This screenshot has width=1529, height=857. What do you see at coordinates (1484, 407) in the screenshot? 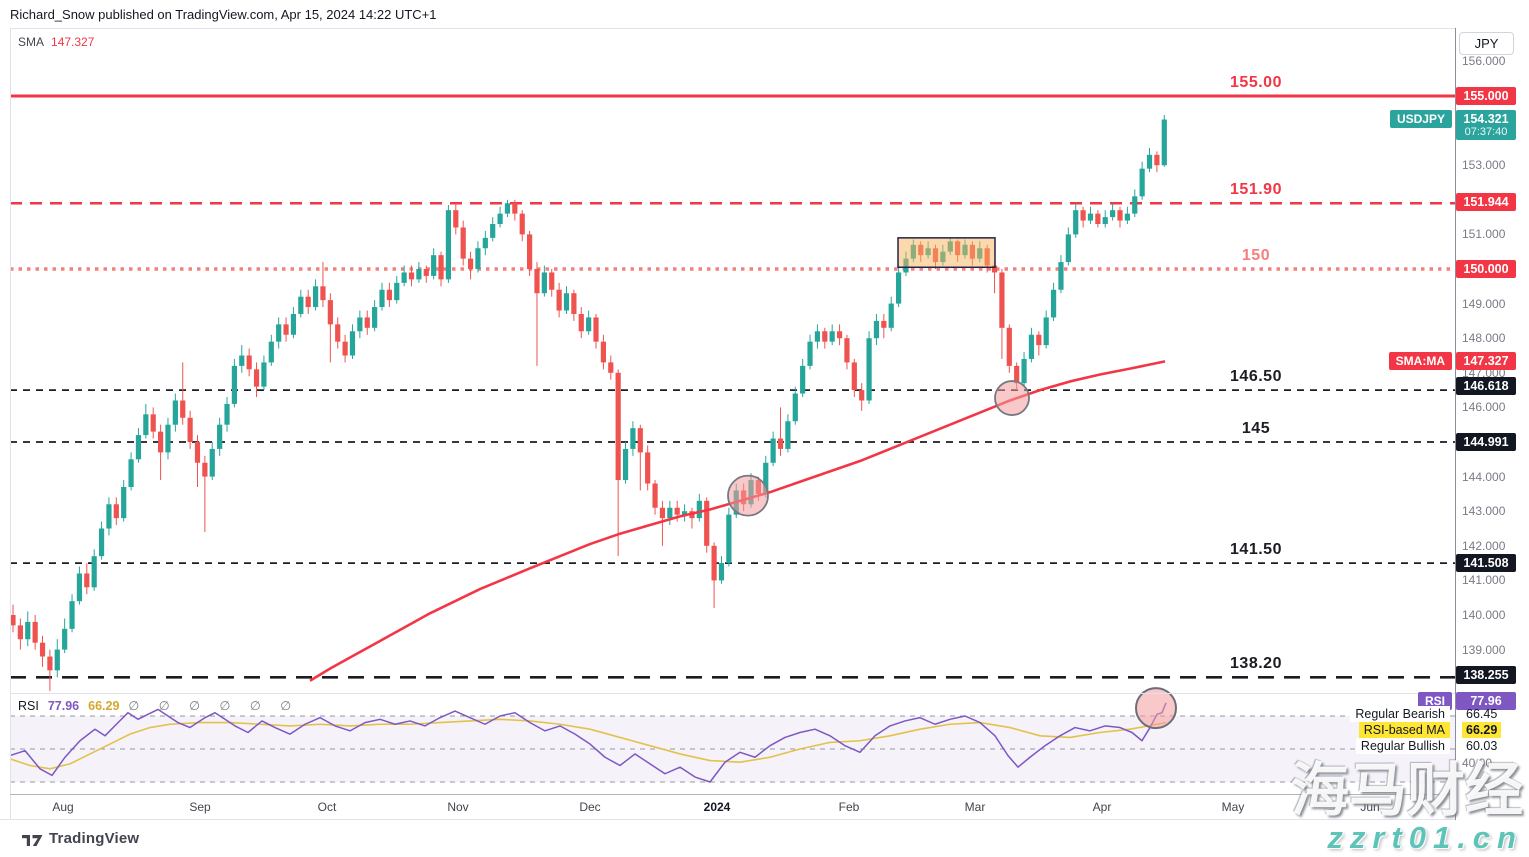
I see `price-tick-146.000: 146.000` at bounding box center [1484, 407].